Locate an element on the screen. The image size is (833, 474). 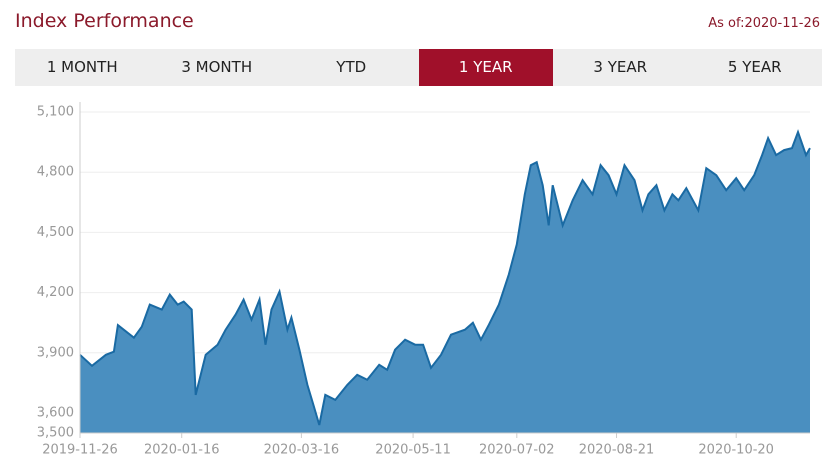
period-tab: 1 MONTH is located at coordinates (82, 67).